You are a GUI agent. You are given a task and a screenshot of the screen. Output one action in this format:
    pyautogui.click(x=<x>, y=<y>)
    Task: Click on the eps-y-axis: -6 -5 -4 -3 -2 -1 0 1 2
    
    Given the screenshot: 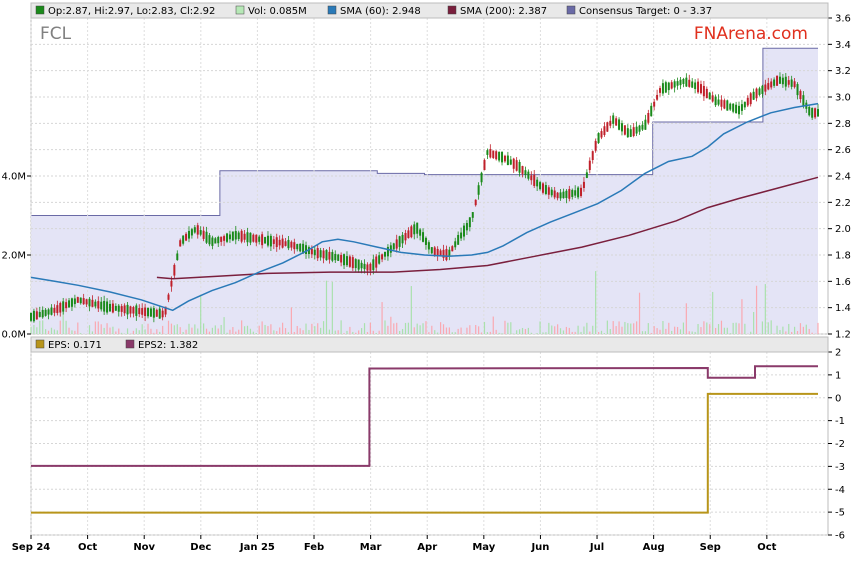 What is the action you would take?
    pyautogui.click(x=836, y=445)
    